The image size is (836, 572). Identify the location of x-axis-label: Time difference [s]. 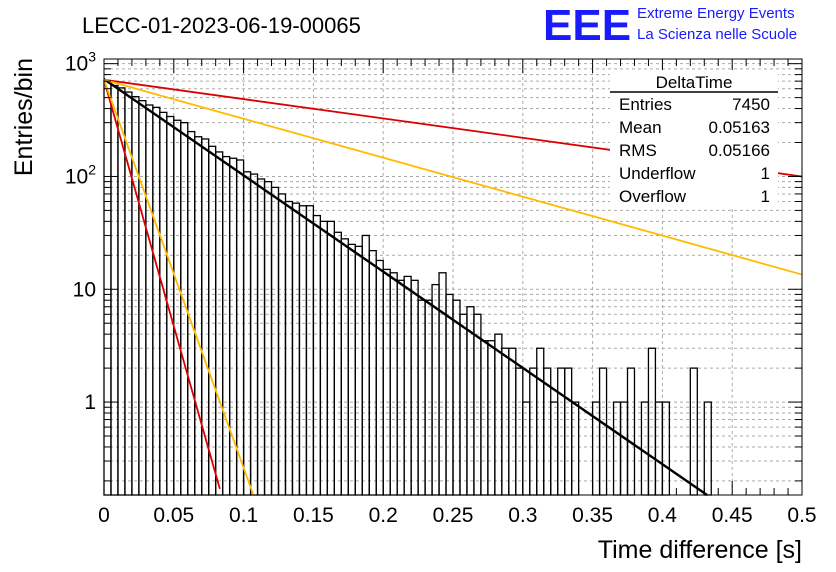
(700, 550).